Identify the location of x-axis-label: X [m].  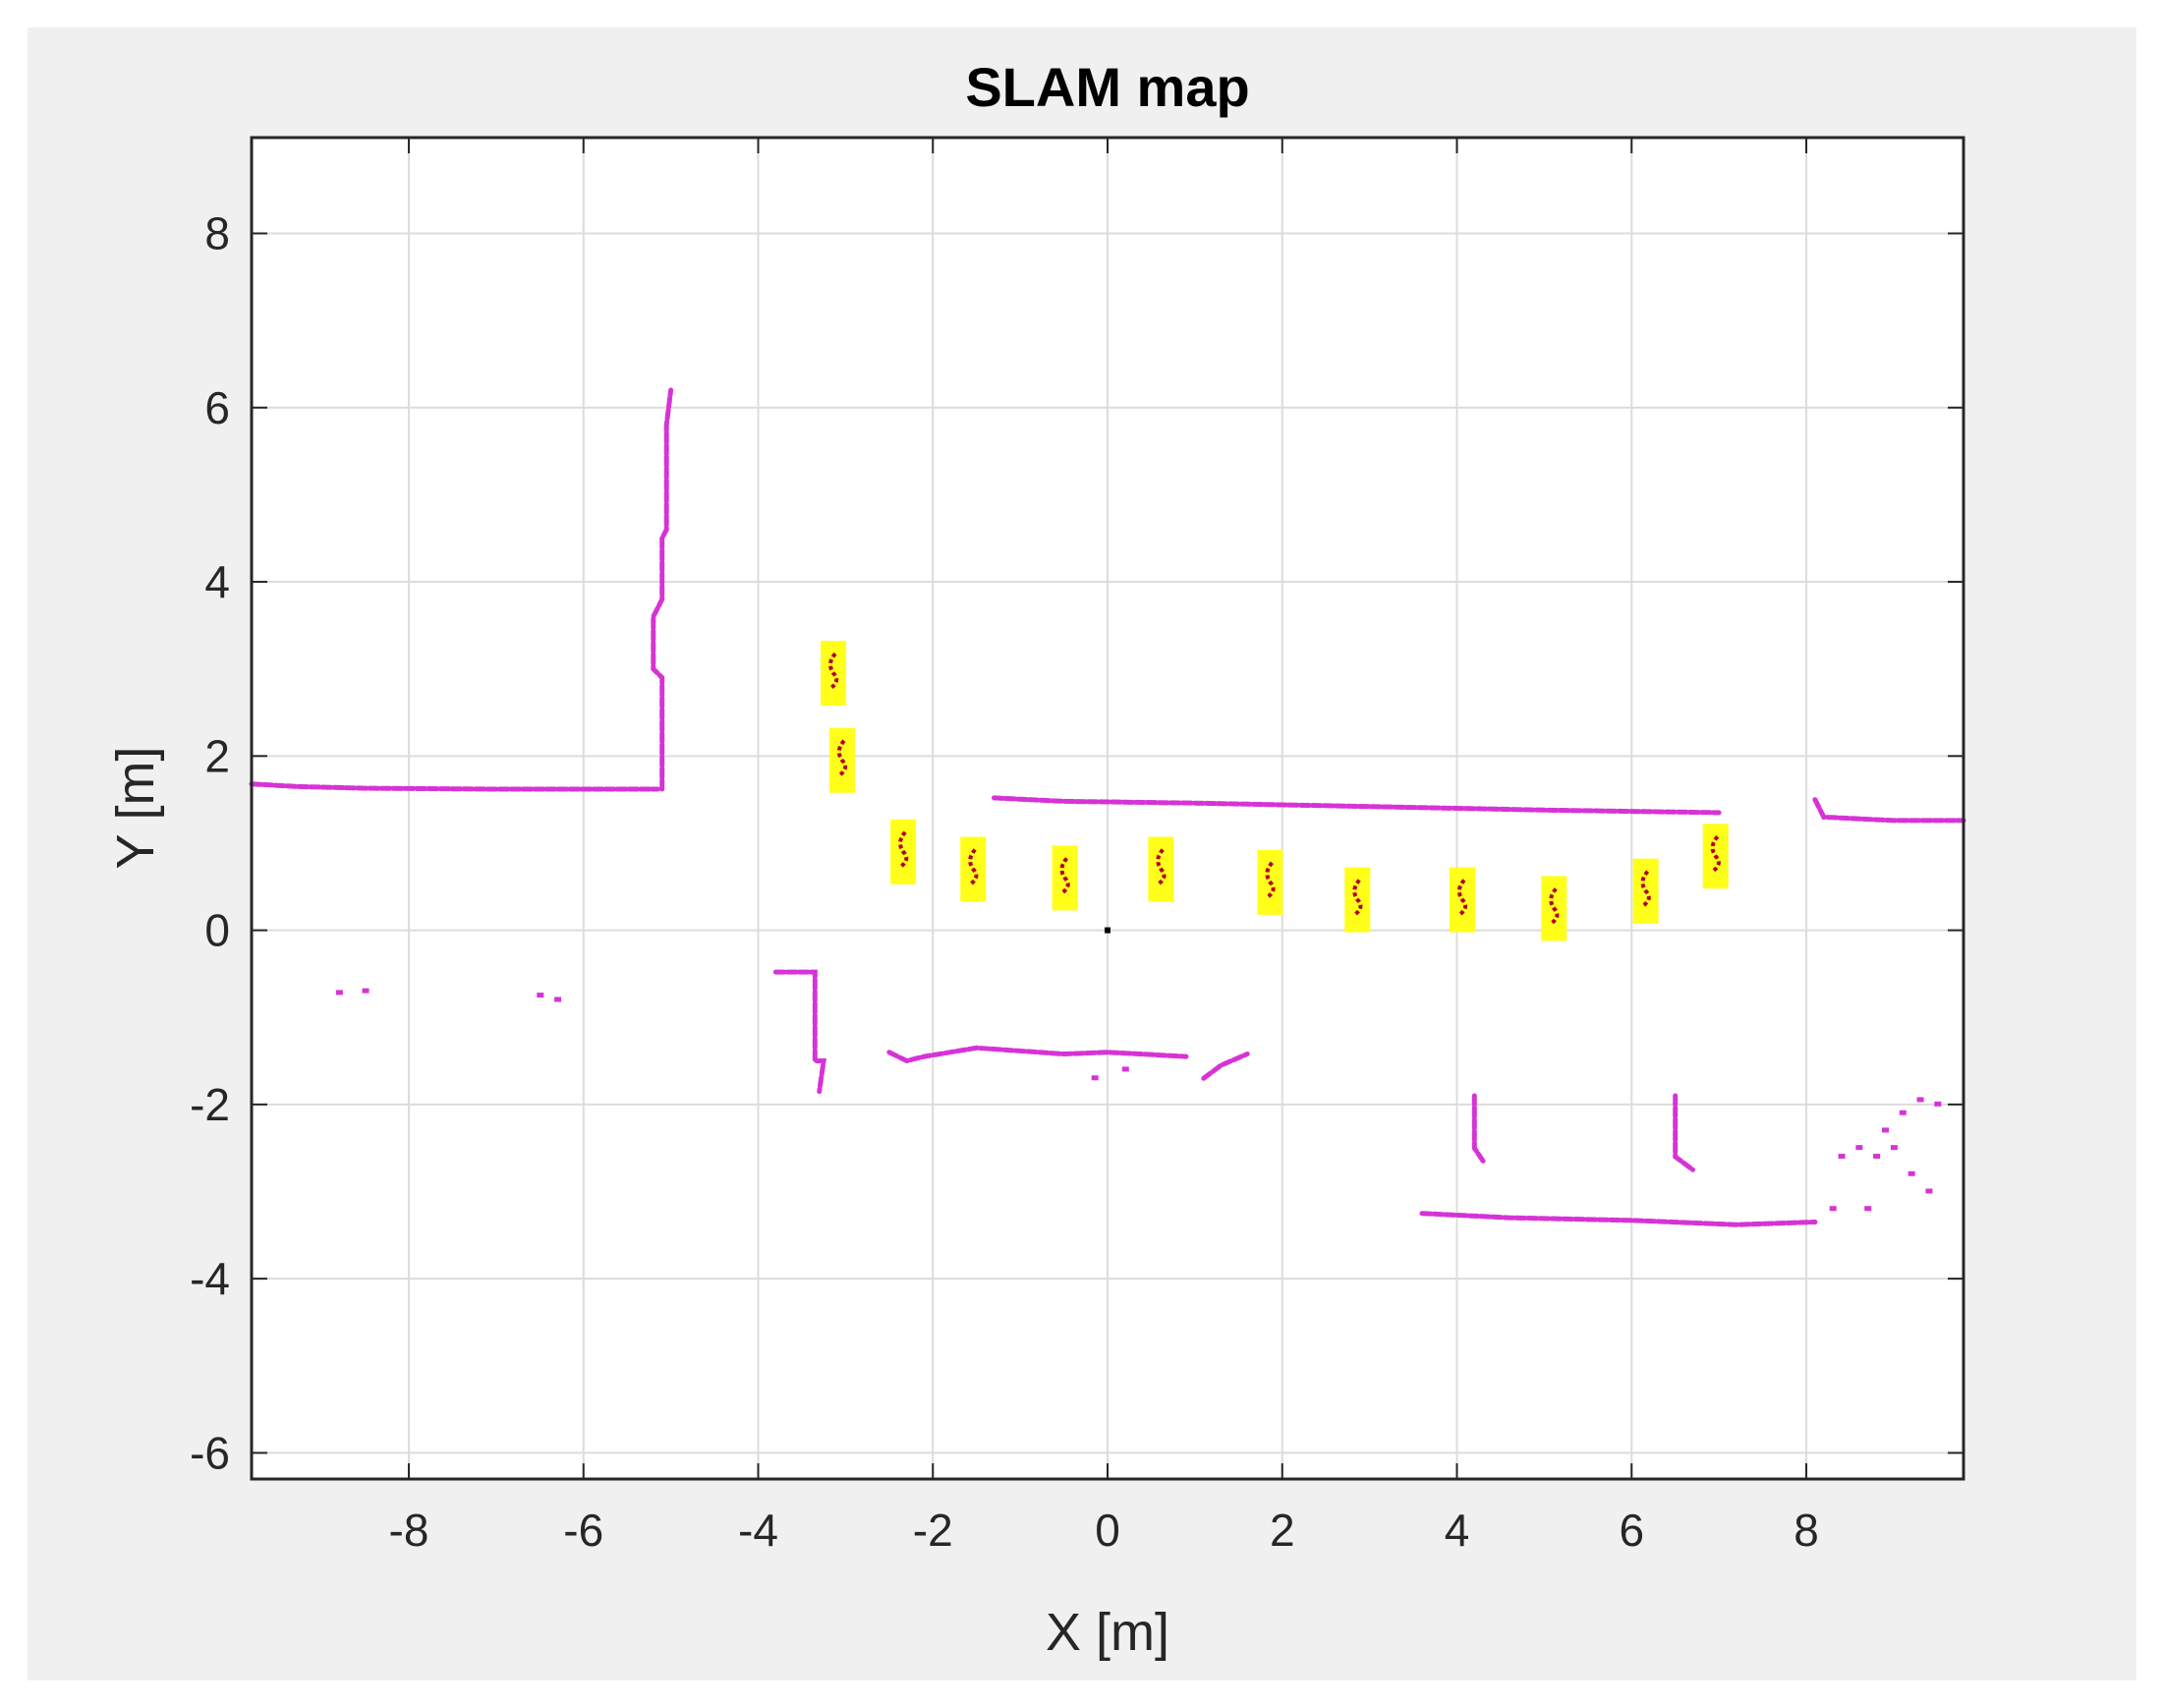
(1107, 1632).